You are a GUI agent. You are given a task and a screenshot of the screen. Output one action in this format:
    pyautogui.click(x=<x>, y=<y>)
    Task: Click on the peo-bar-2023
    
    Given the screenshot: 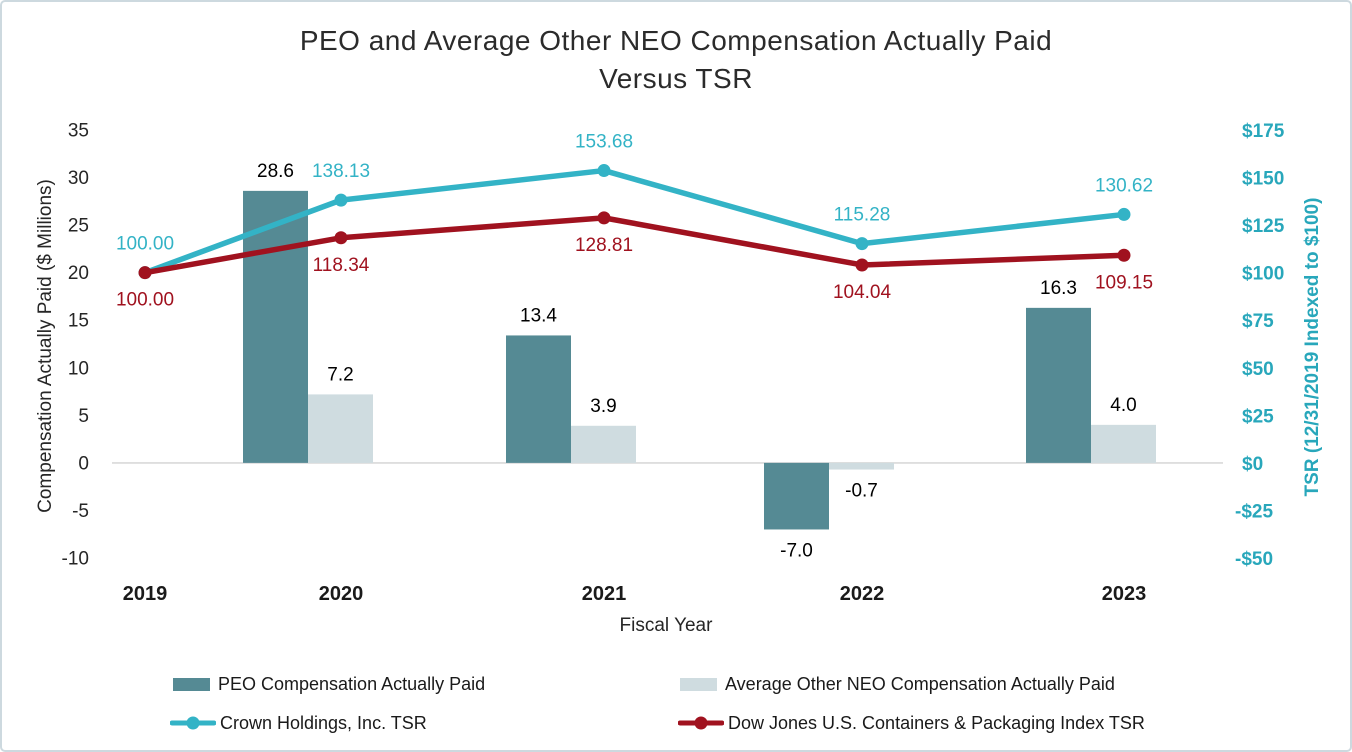 What is the action you would take?
    pyautogui.click(x=1058, y=385)
    